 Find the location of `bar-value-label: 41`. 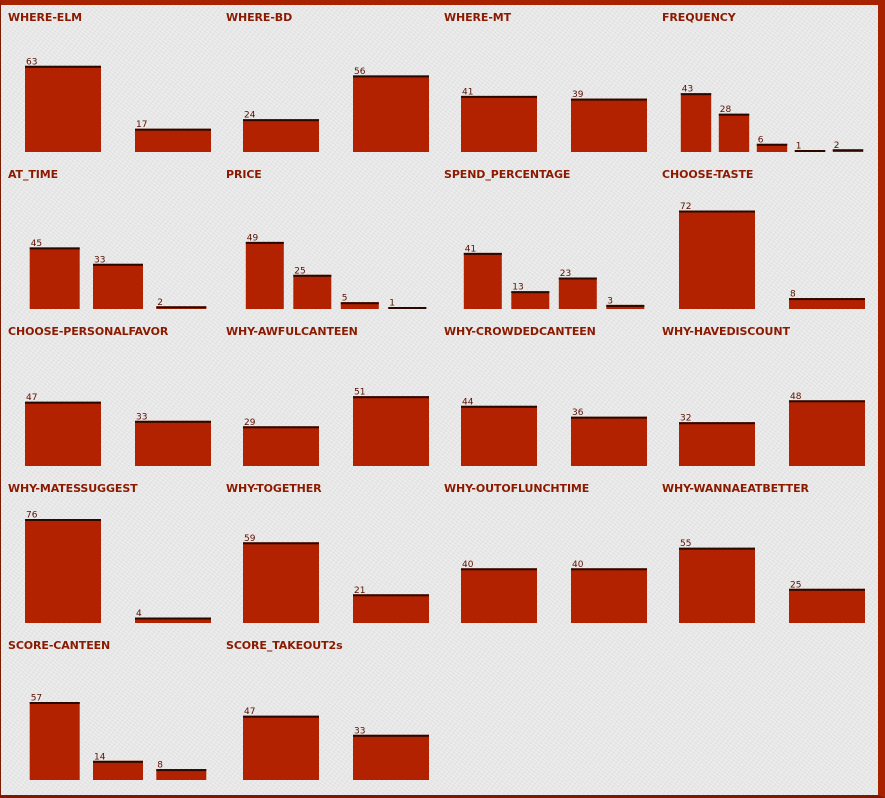

bar-value-label: 41 is located at coordinates (470, 249).